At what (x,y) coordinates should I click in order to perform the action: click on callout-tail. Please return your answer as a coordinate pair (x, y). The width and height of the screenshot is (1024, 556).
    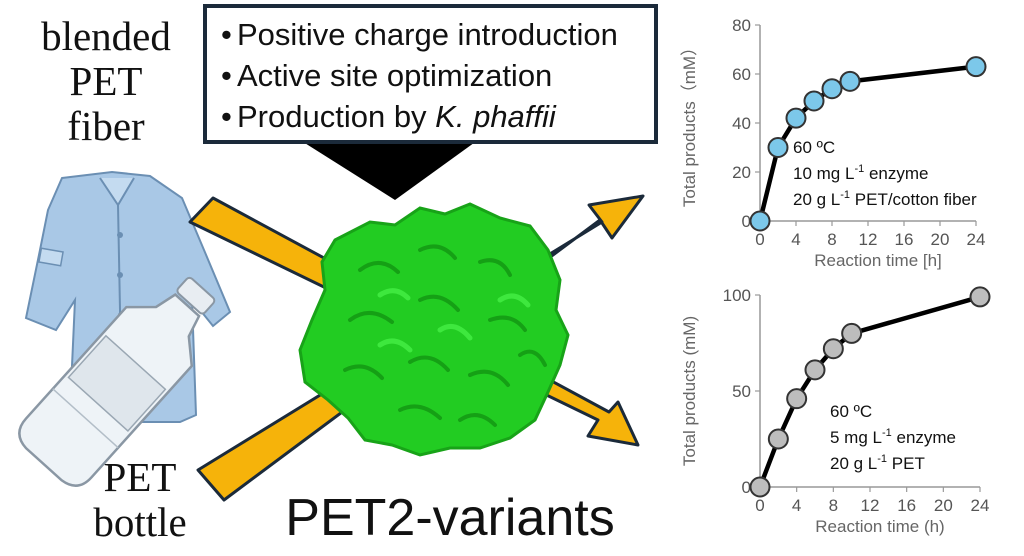
    Looking at the image, I should click on (389, 170).